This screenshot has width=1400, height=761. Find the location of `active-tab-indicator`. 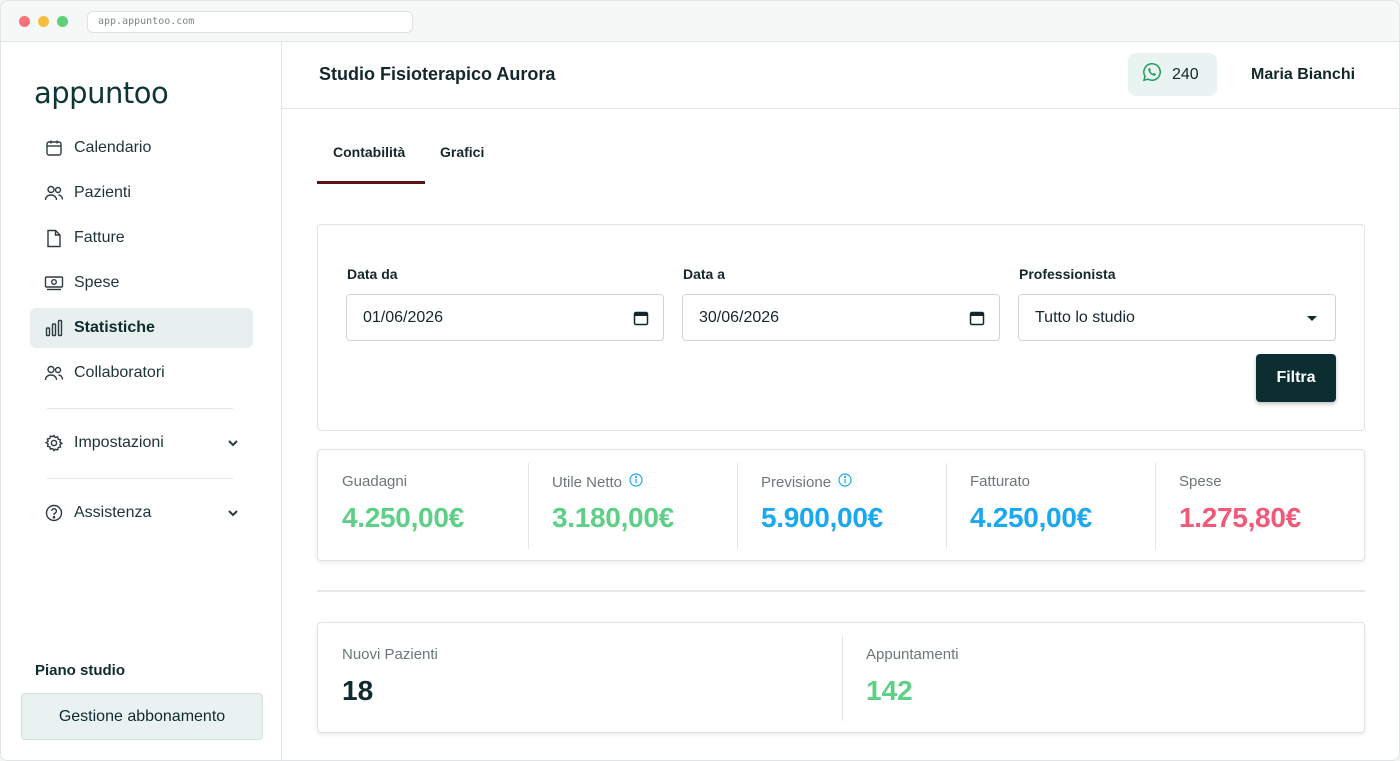

active-tab-indicator is located at coordinates (371, 182).